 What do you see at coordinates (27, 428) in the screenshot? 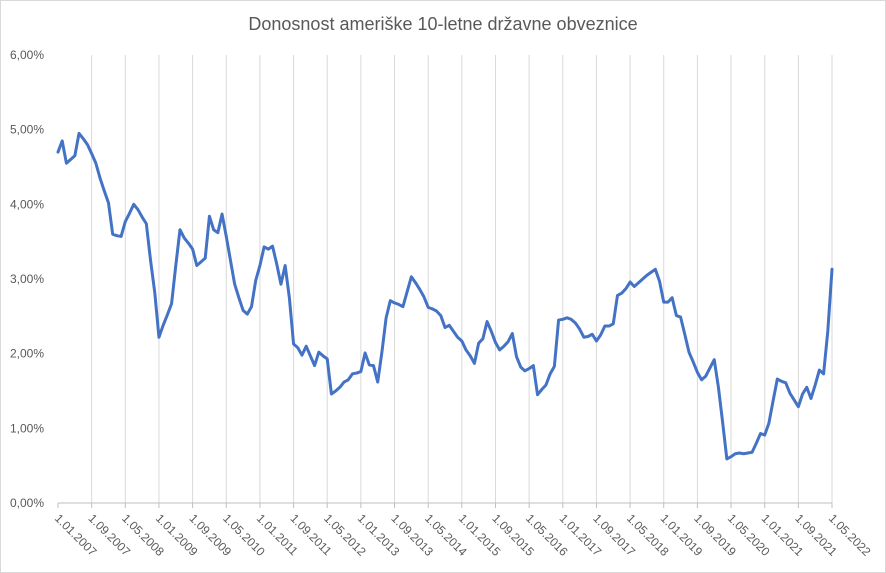
I see `y-tick-label: 1,00%` at bounding box center [27, 428].